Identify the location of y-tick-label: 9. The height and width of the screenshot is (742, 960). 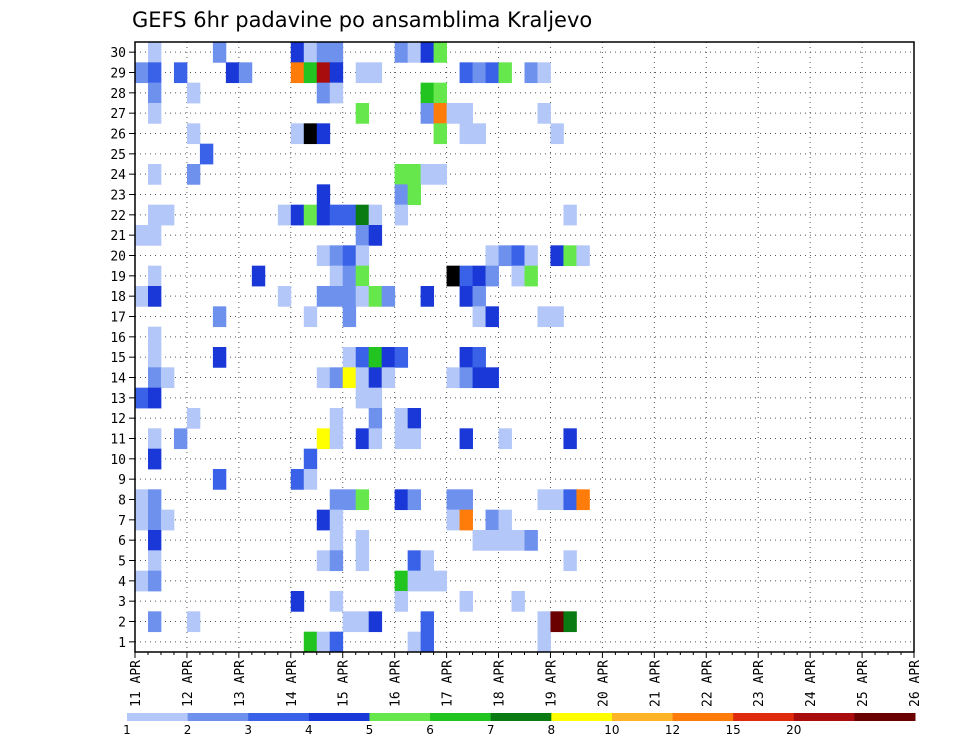
(122, 480).